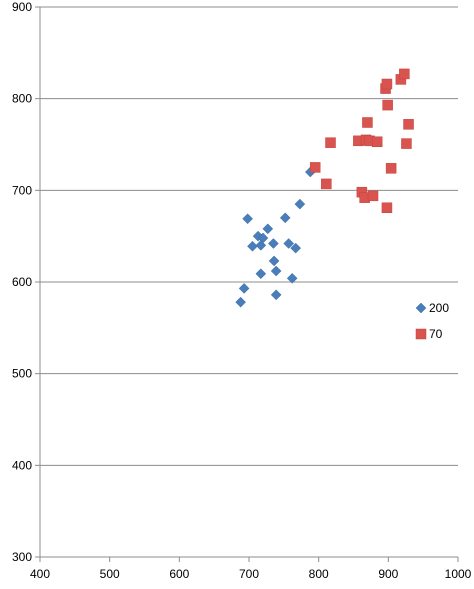 This screenshot has height=589, width=474. Describe the element at coordinates (110, 574) in the screenshot. I see `x-tick-label: 500` at that location.